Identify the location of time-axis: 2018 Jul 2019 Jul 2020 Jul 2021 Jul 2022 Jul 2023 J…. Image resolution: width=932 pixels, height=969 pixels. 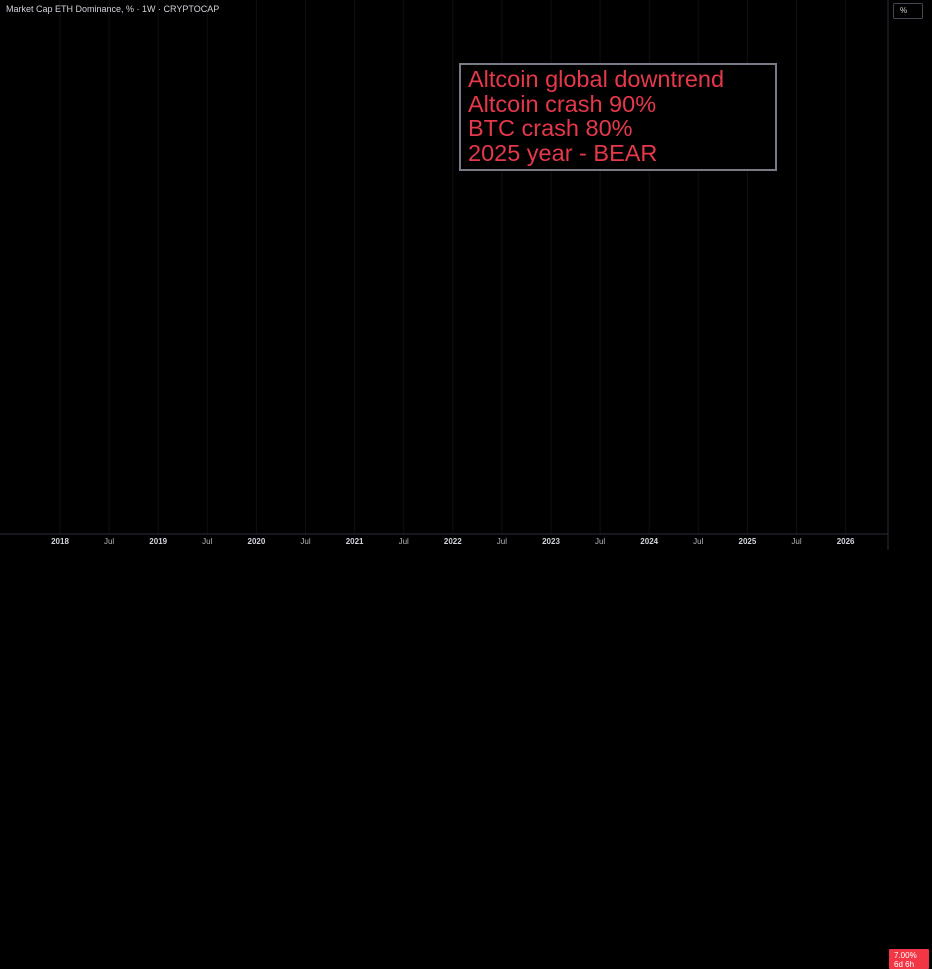
(444, 539).